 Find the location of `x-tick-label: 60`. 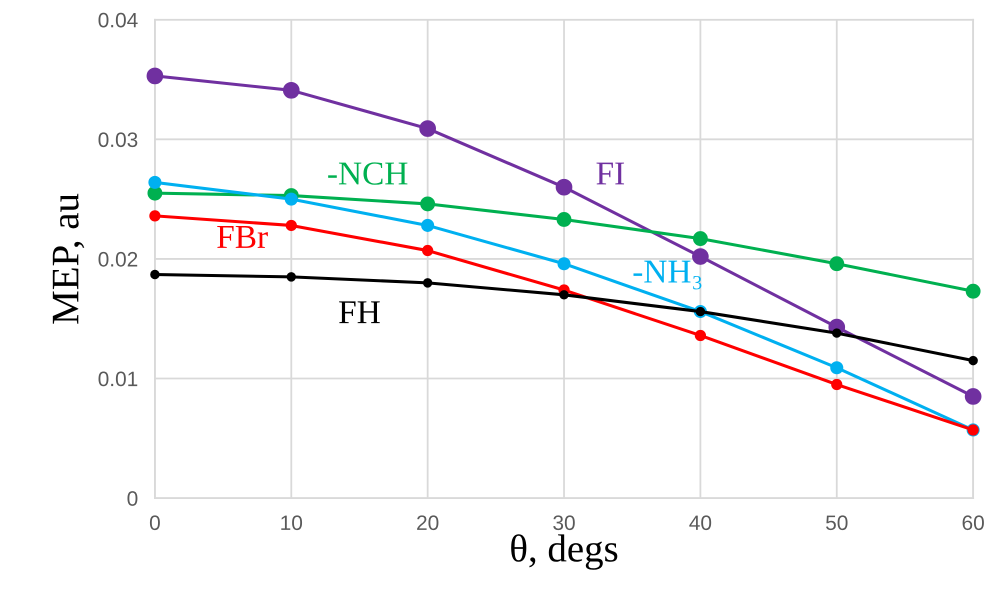

x-tick-label: 60 is located at coordinates (973, 522).